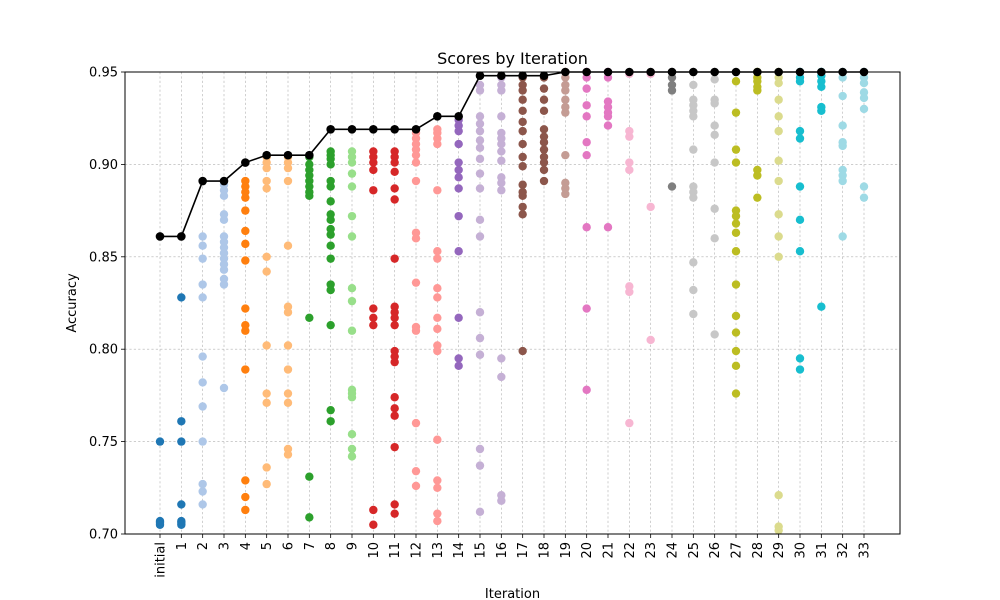  I want to click on x-tick-label: 13, so click(438, 550).